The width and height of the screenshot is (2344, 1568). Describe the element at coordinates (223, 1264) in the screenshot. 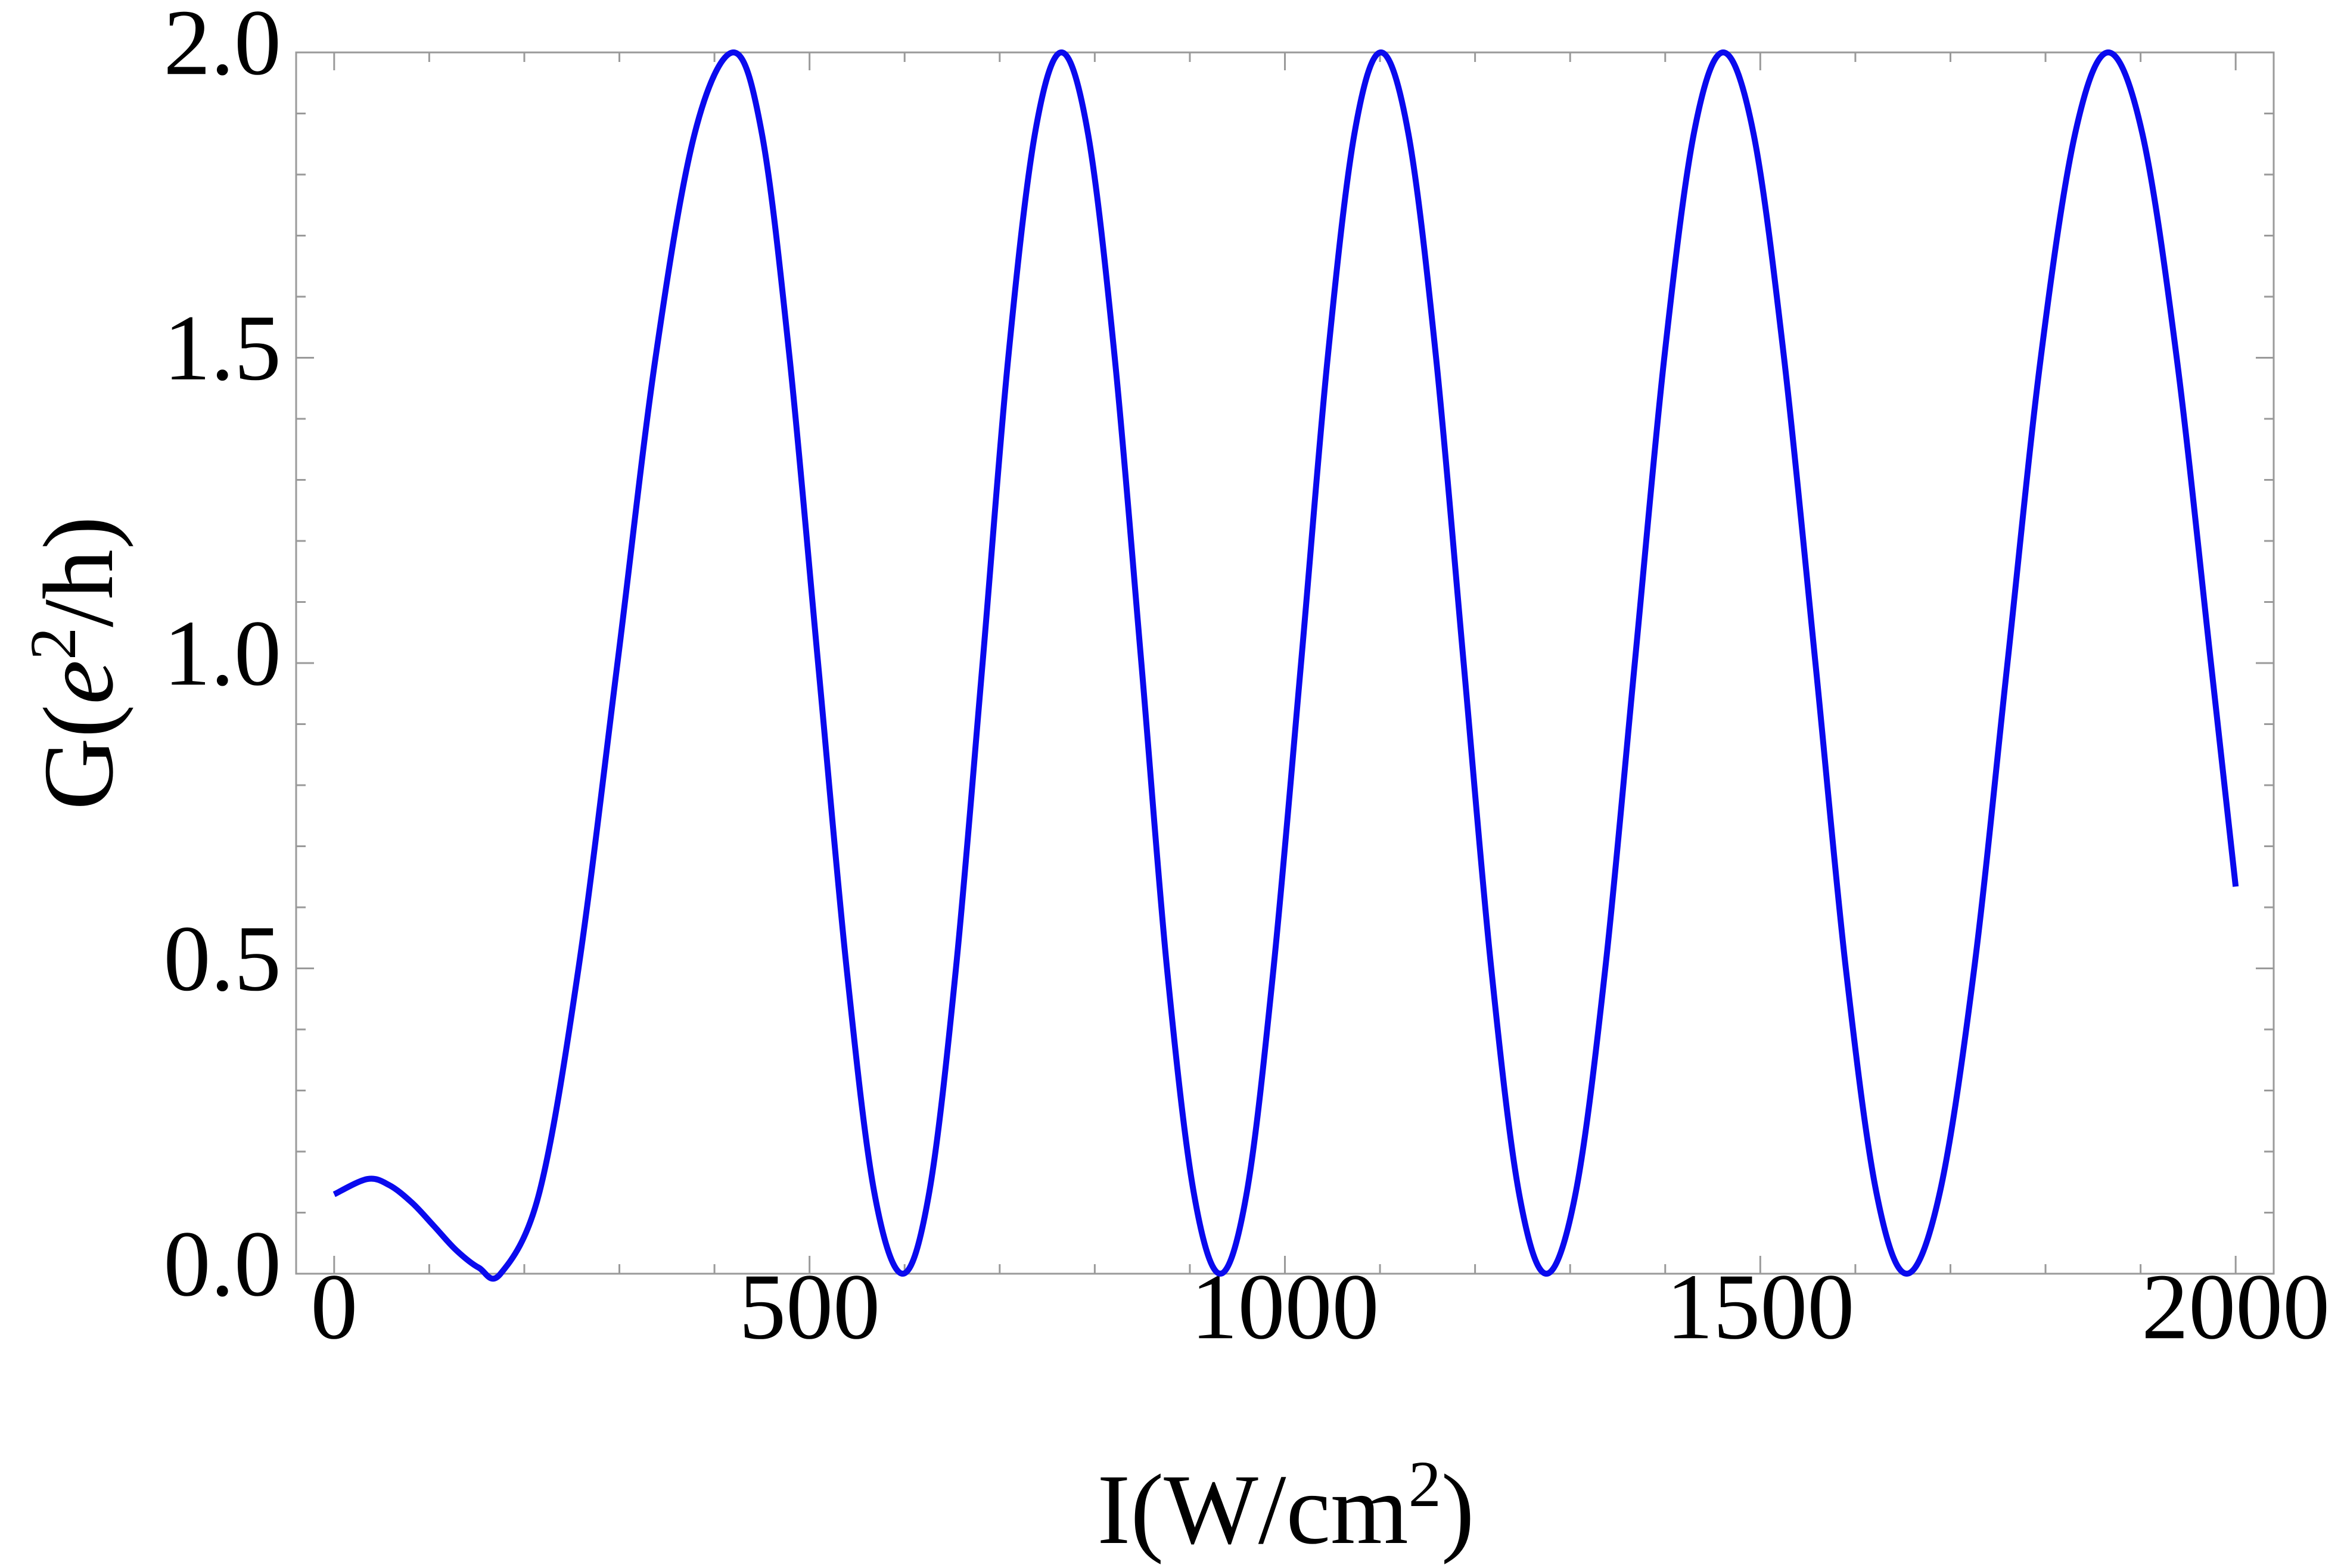

I see `y-tick-label: 0.0` at that location.